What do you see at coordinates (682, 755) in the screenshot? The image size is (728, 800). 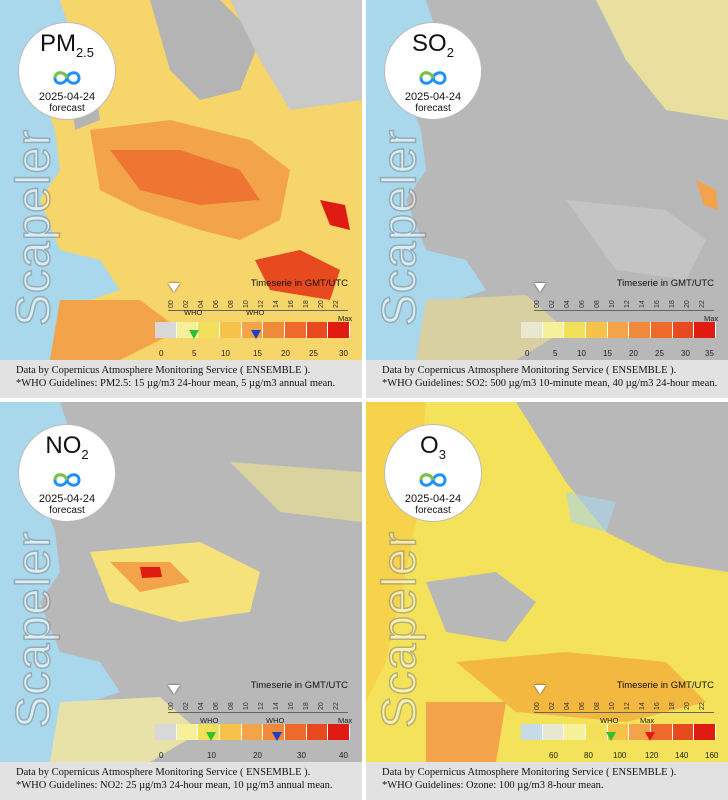 I see `scale-tick: 140` at bounding box center [682, 755].